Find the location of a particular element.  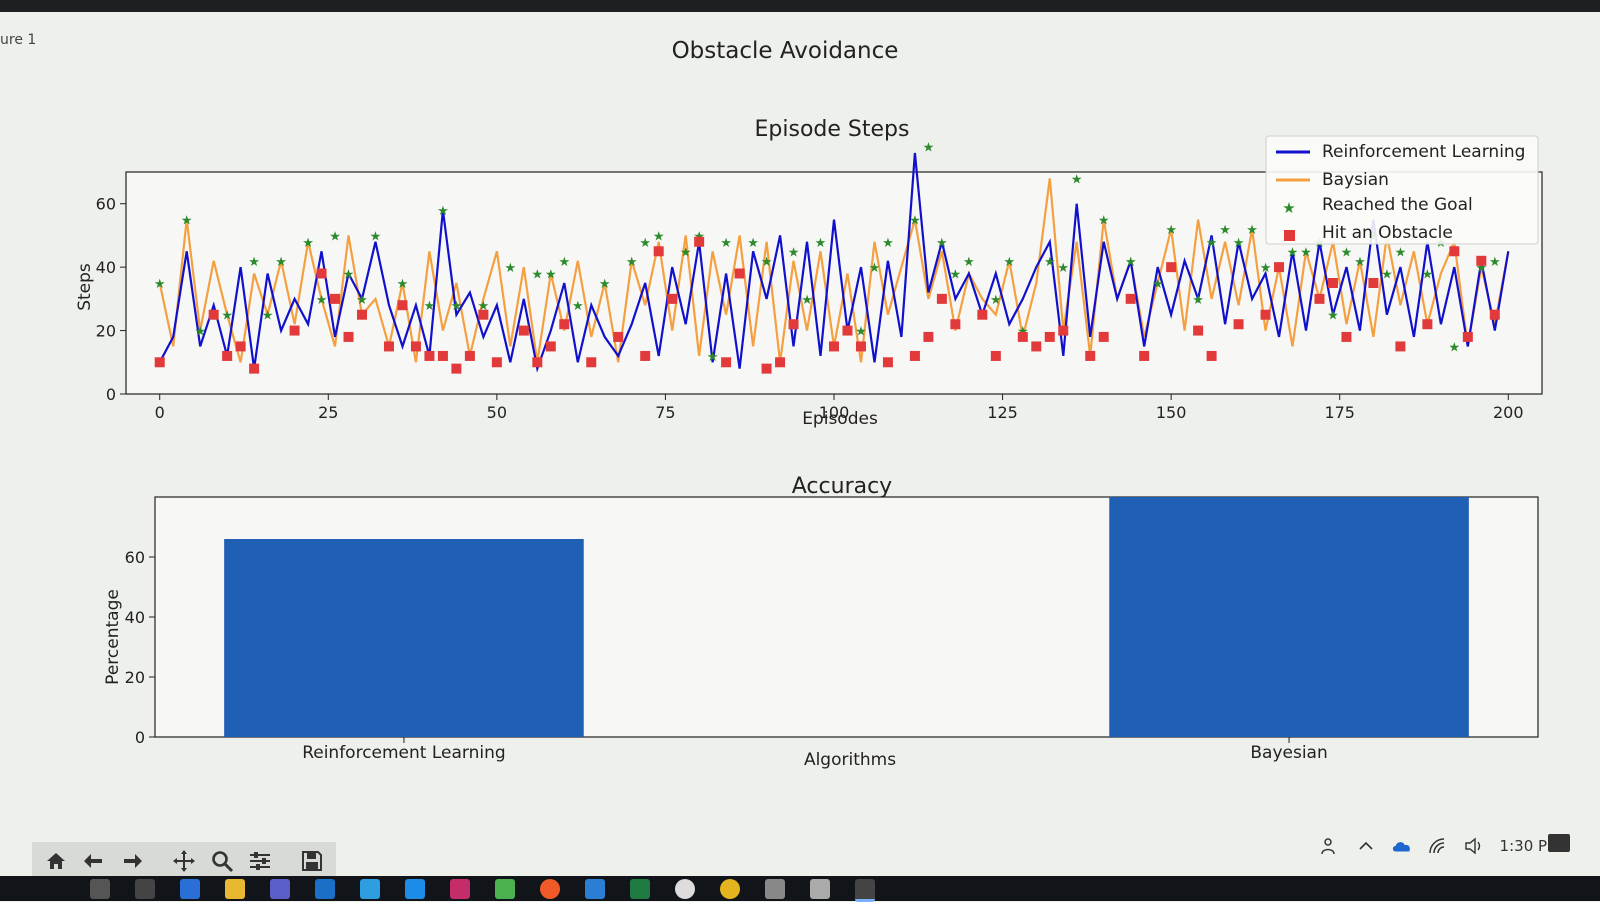

skype-business-icon is located at coordinates (415, 889).